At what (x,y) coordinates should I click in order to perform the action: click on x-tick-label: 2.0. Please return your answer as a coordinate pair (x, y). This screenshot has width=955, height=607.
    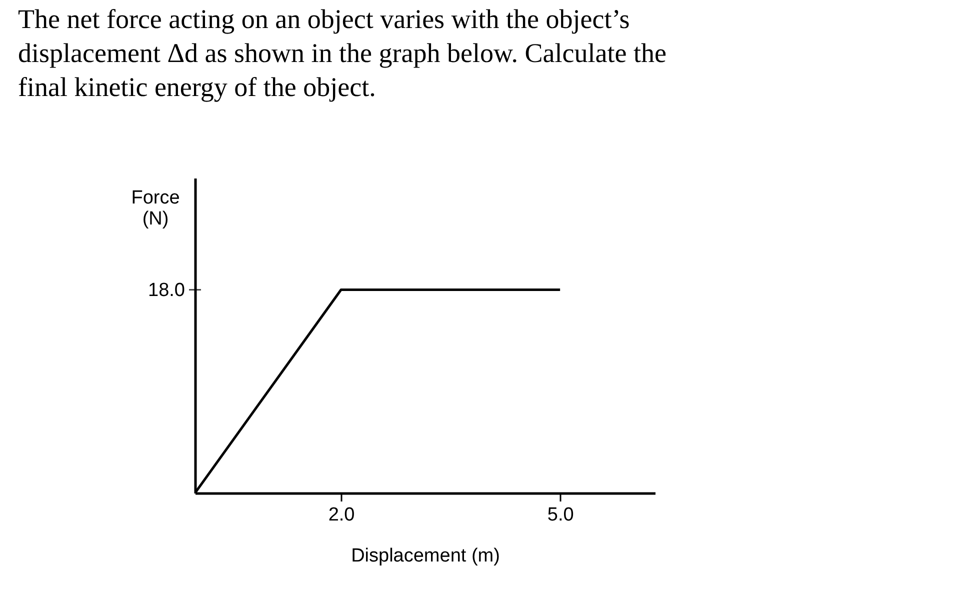
    Looking at the image, I should click on (341, 515).